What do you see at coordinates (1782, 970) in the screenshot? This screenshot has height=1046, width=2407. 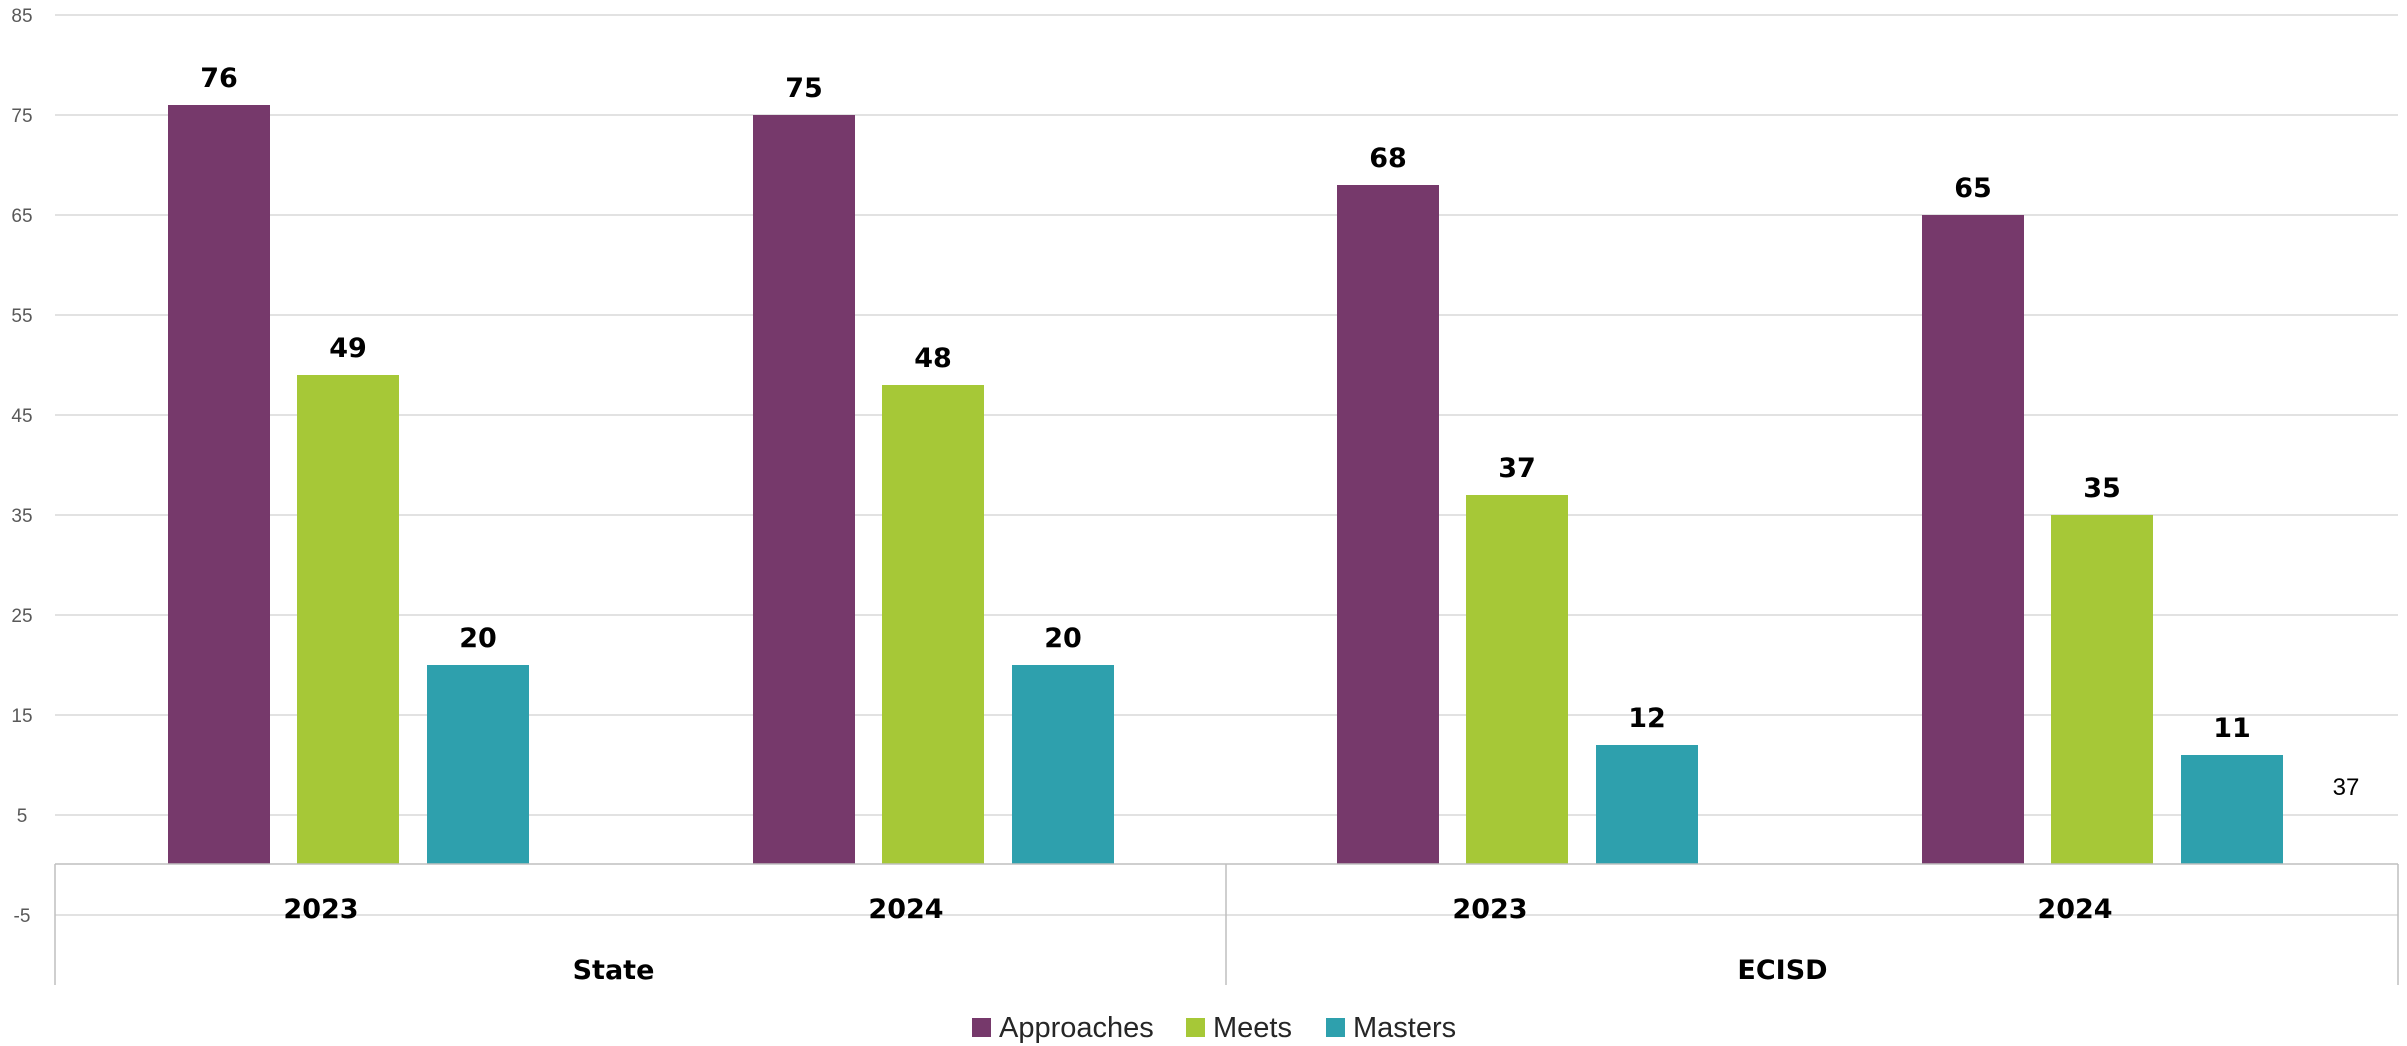 I see `group-label-ecisd: ECISD` at bounding box center [1782, 970].